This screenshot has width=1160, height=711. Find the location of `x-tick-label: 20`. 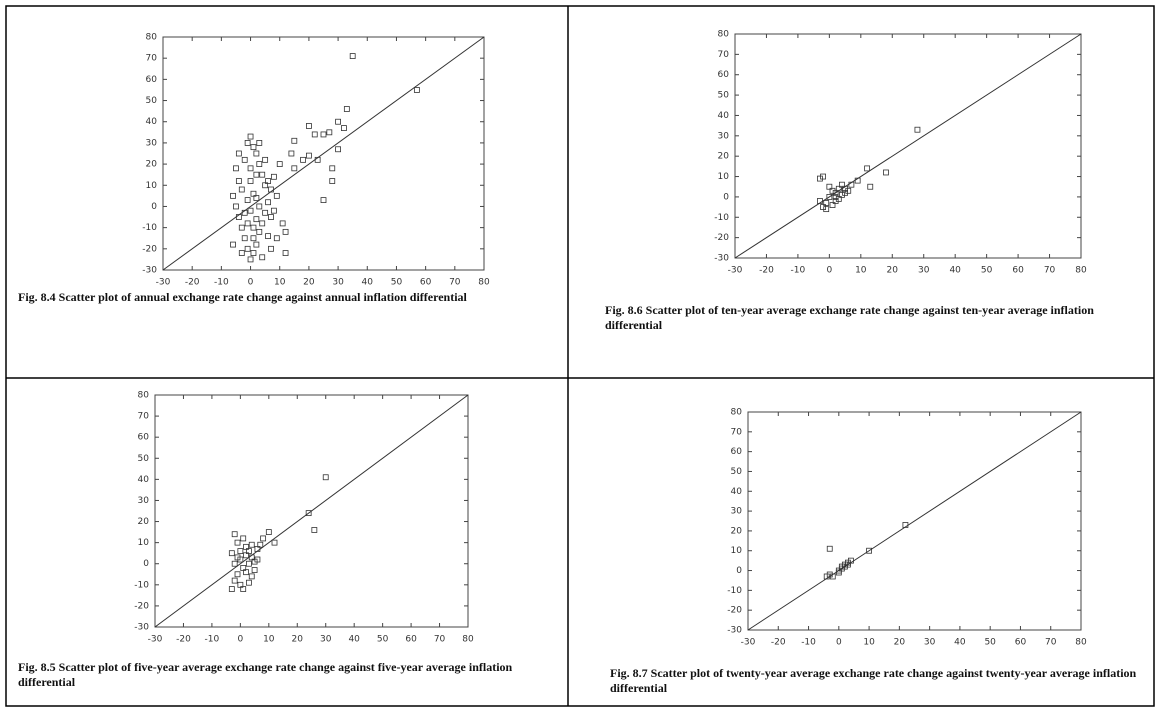

x-tick-label: 20 is located at coordinates (900, 643).